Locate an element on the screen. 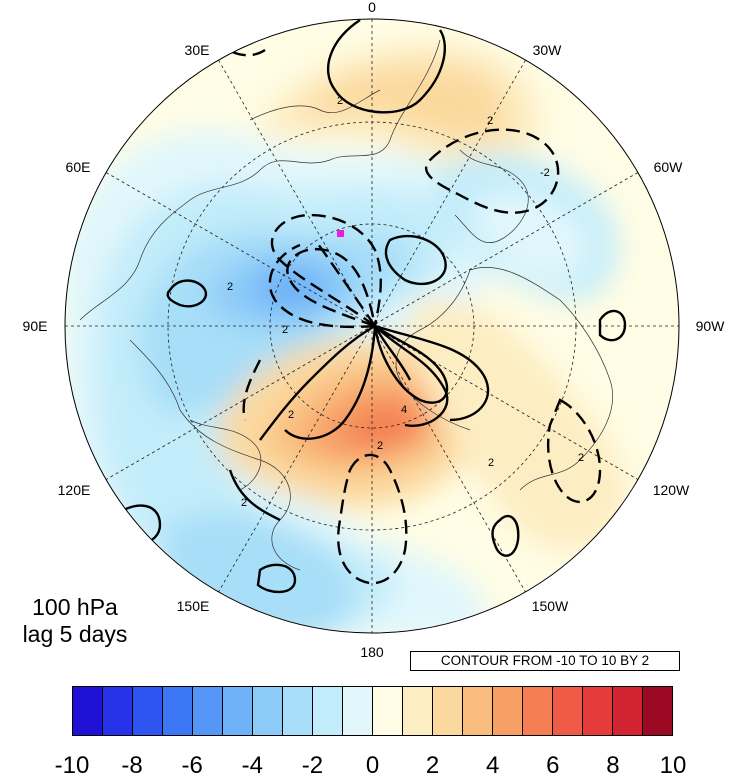 This screenshot has width=729, height=780. lon-label-0: 0 is located at coordinates (372, 7).